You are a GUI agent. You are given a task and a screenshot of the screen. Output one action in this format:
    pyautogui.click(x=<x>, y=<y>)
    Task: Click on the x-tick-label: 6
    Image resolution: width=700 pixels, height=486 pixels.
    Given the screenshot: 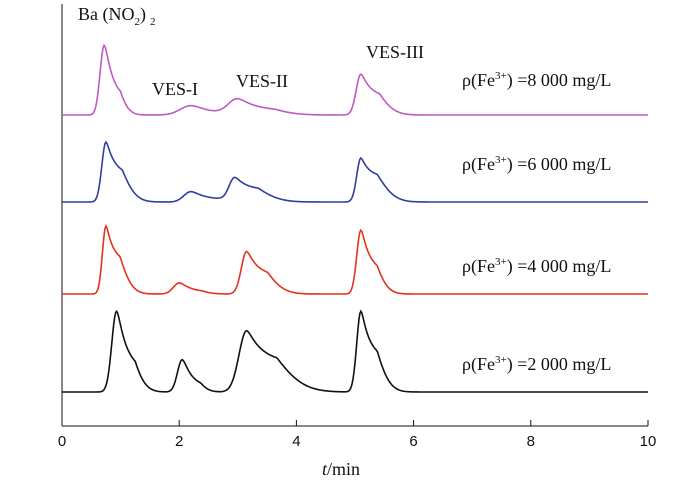 What is the action you would take?
    pyautogui.click(x=413, y=441)
    